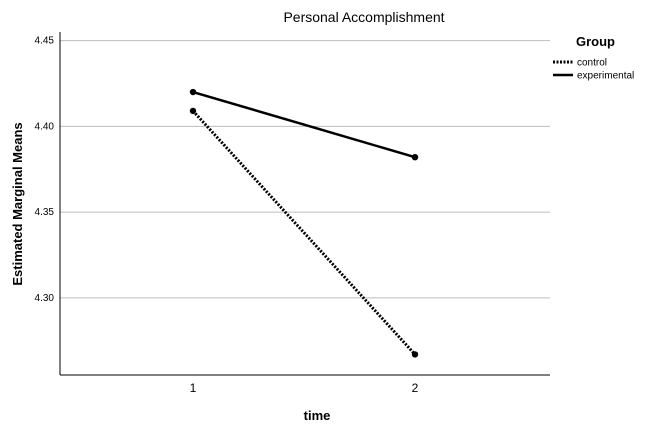 The height and width of the screenshot is (425, 650). Describe the element at coordinates (363, 17) in the screenshot. I see `chart-title: Personal Accomplishment` at that location.